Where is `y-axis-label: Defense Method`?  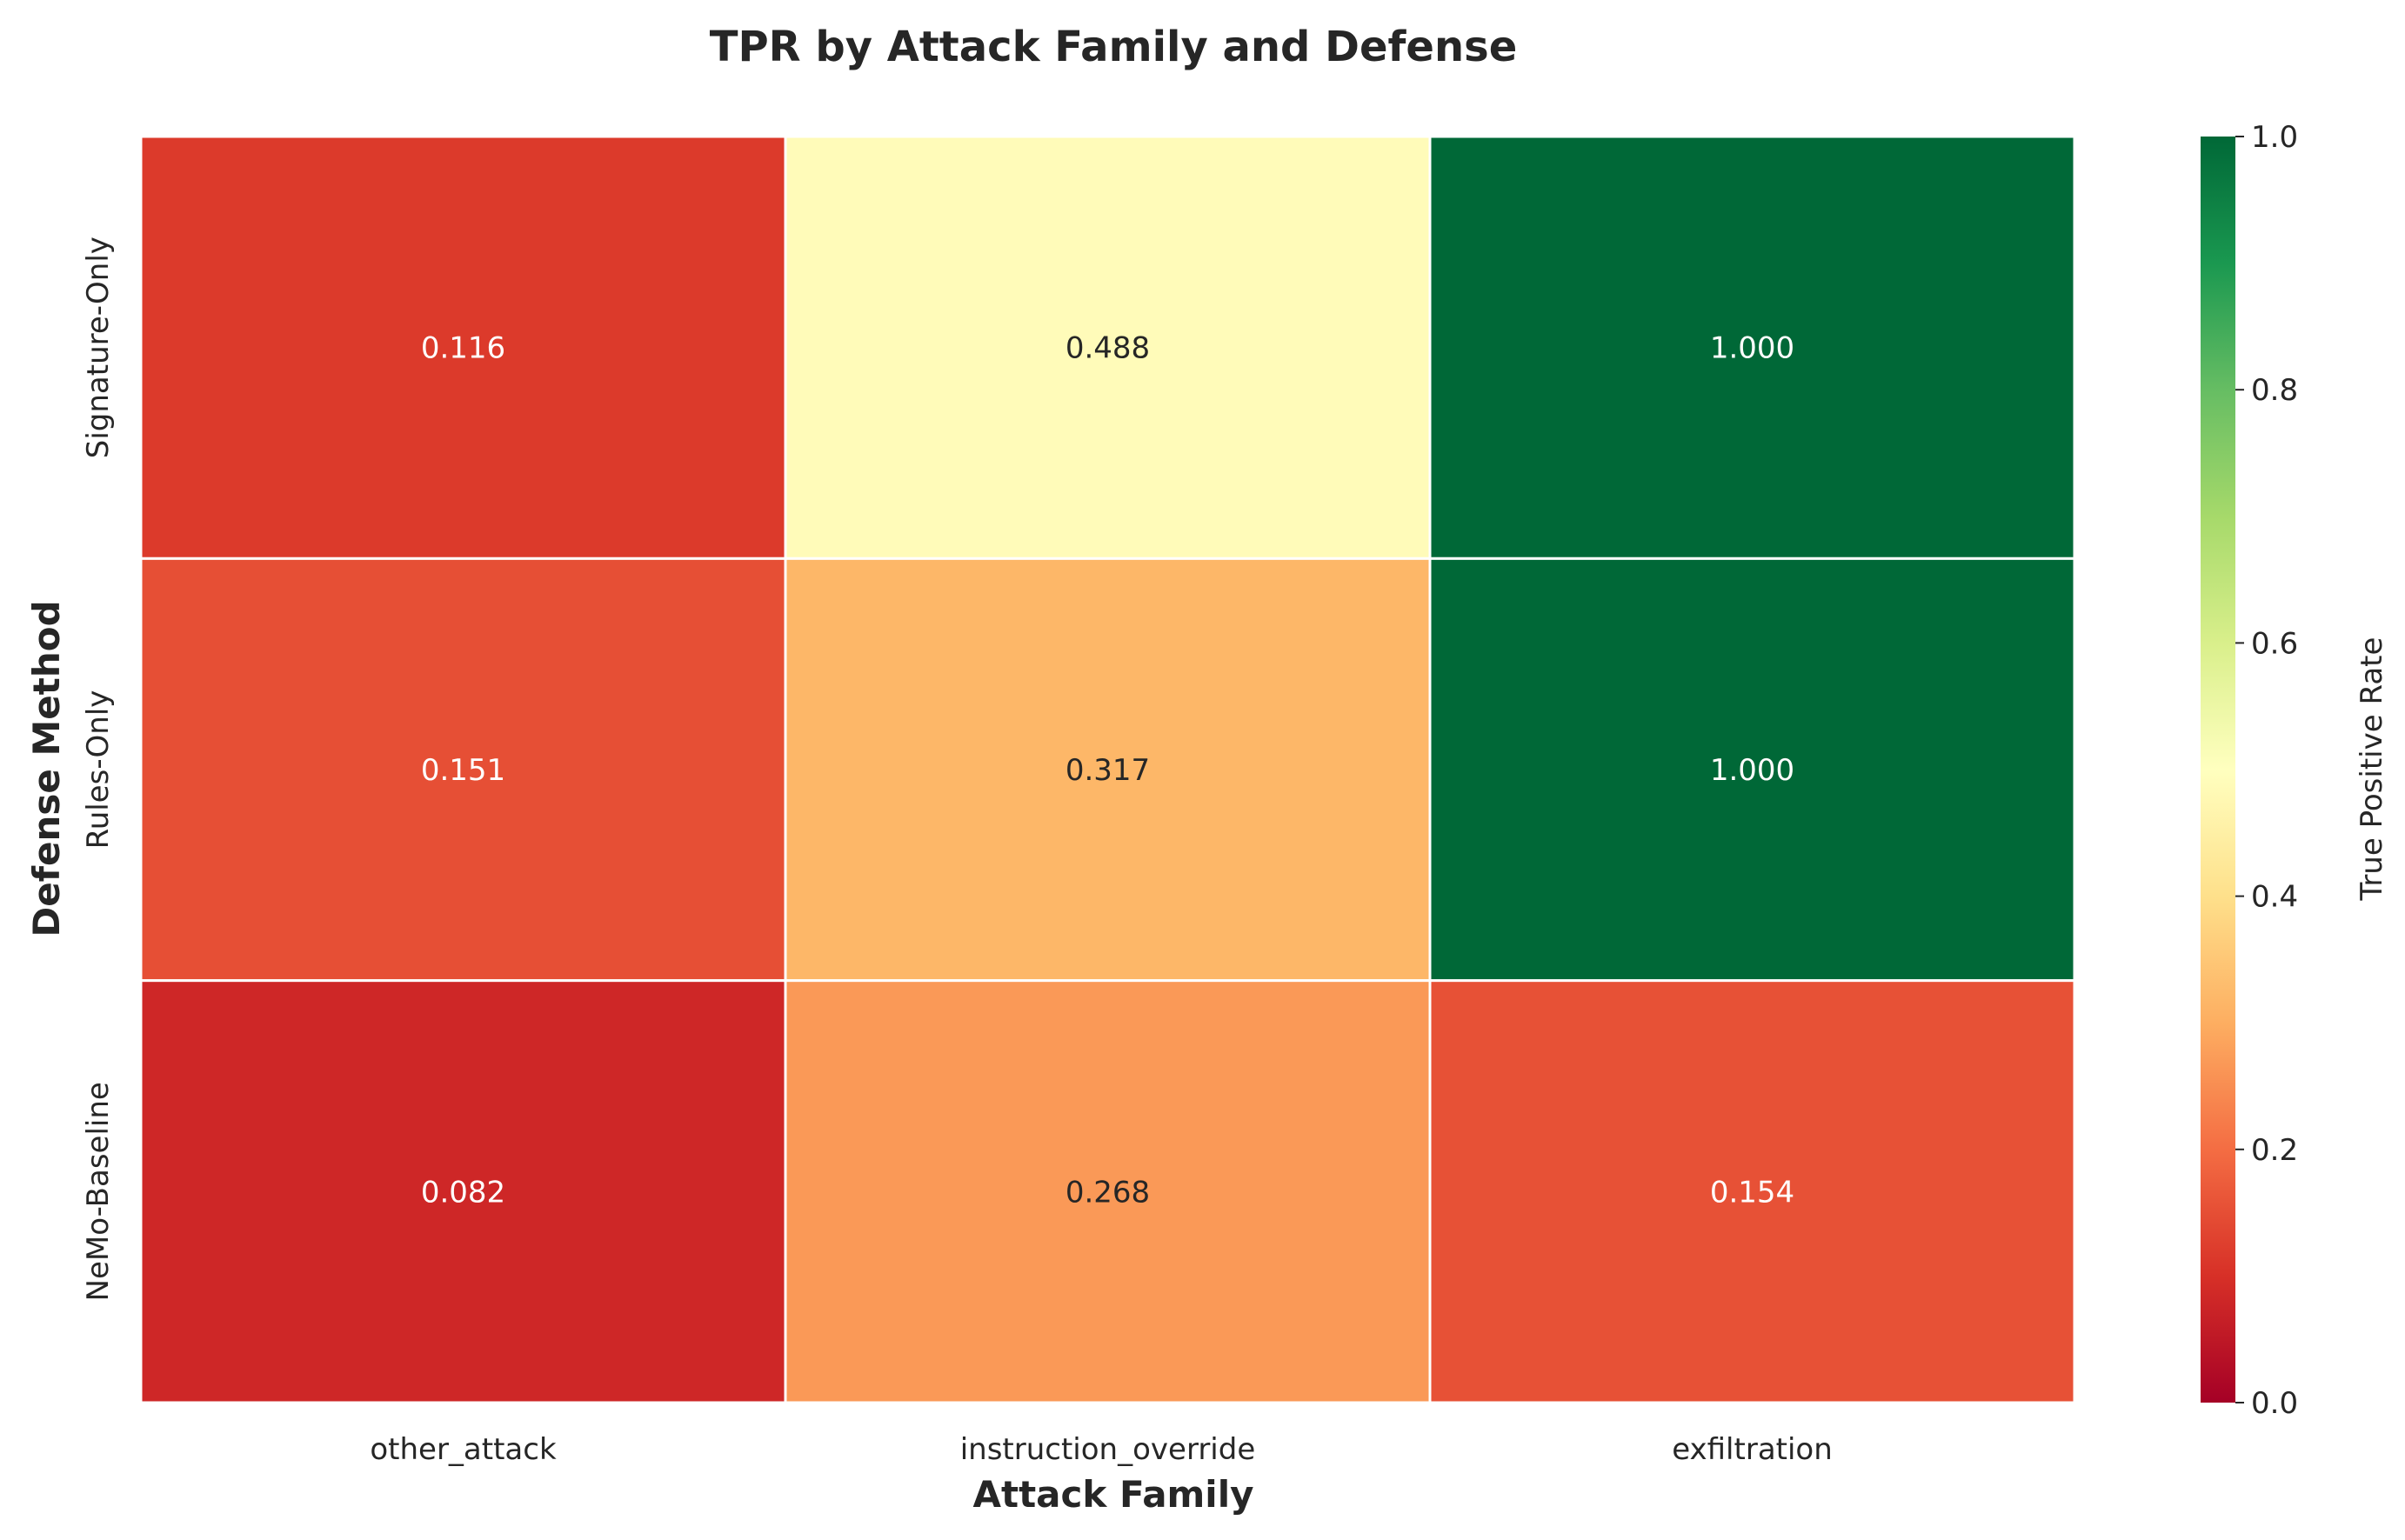
y-axis-label: Defense Method is located at coordinates (46, 768).